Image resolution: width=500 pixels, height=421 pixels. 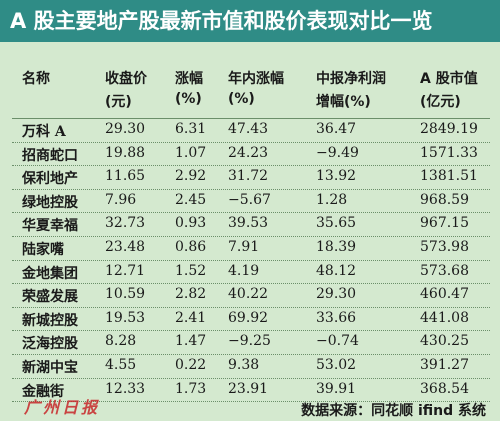 What do you see at coordinates (191, 365) in the screenshot?
I see `table-cell: 0.22` at bounding box center [191, 365].